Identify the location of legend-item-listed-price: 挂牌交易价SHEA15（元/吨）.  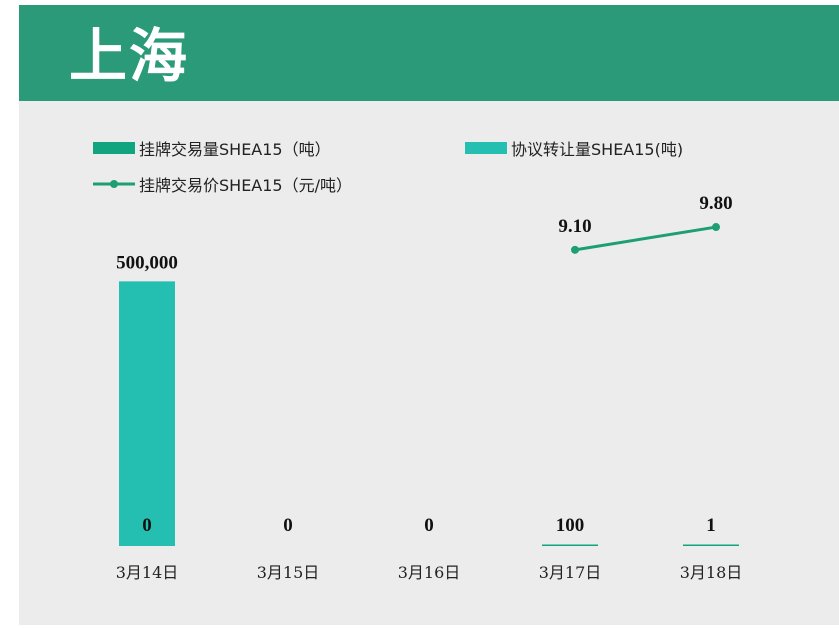
(222, 184).